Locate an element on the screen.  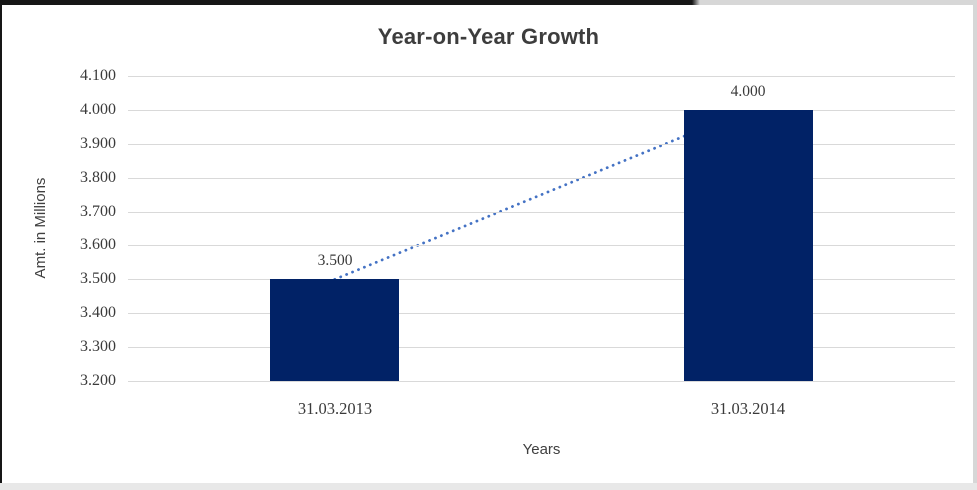
y-tick-label: 3.500 is located at coordinates (98, 278).